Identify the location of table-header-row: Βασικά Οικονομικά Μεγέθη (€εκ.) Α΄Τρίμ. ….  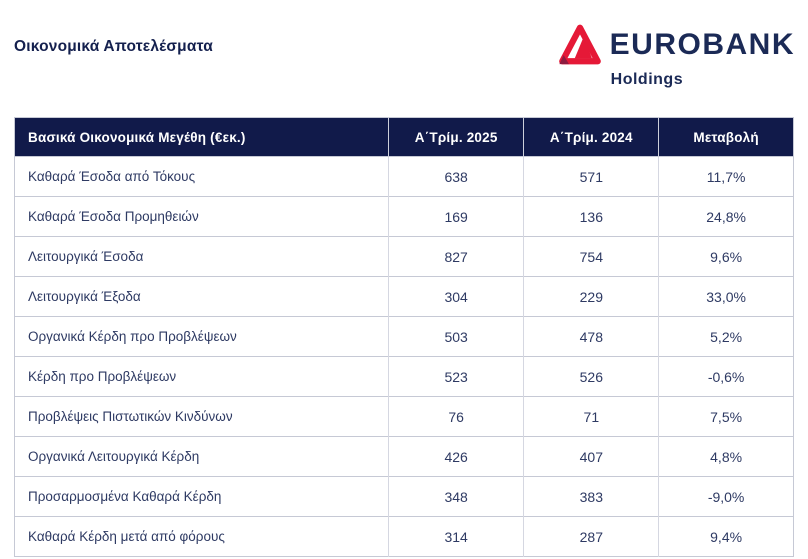
(404, 137).